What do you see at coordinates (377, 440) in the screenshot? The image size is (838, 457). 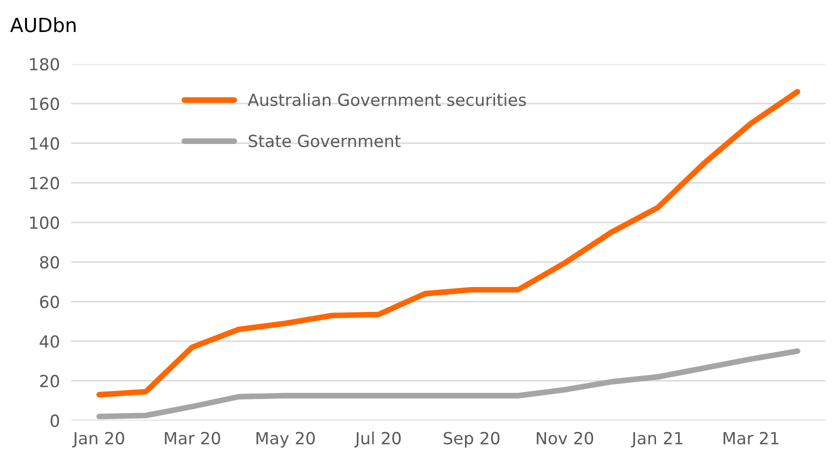 I see `x-tick-label: Jul 20` at bounding box center [377, 440].